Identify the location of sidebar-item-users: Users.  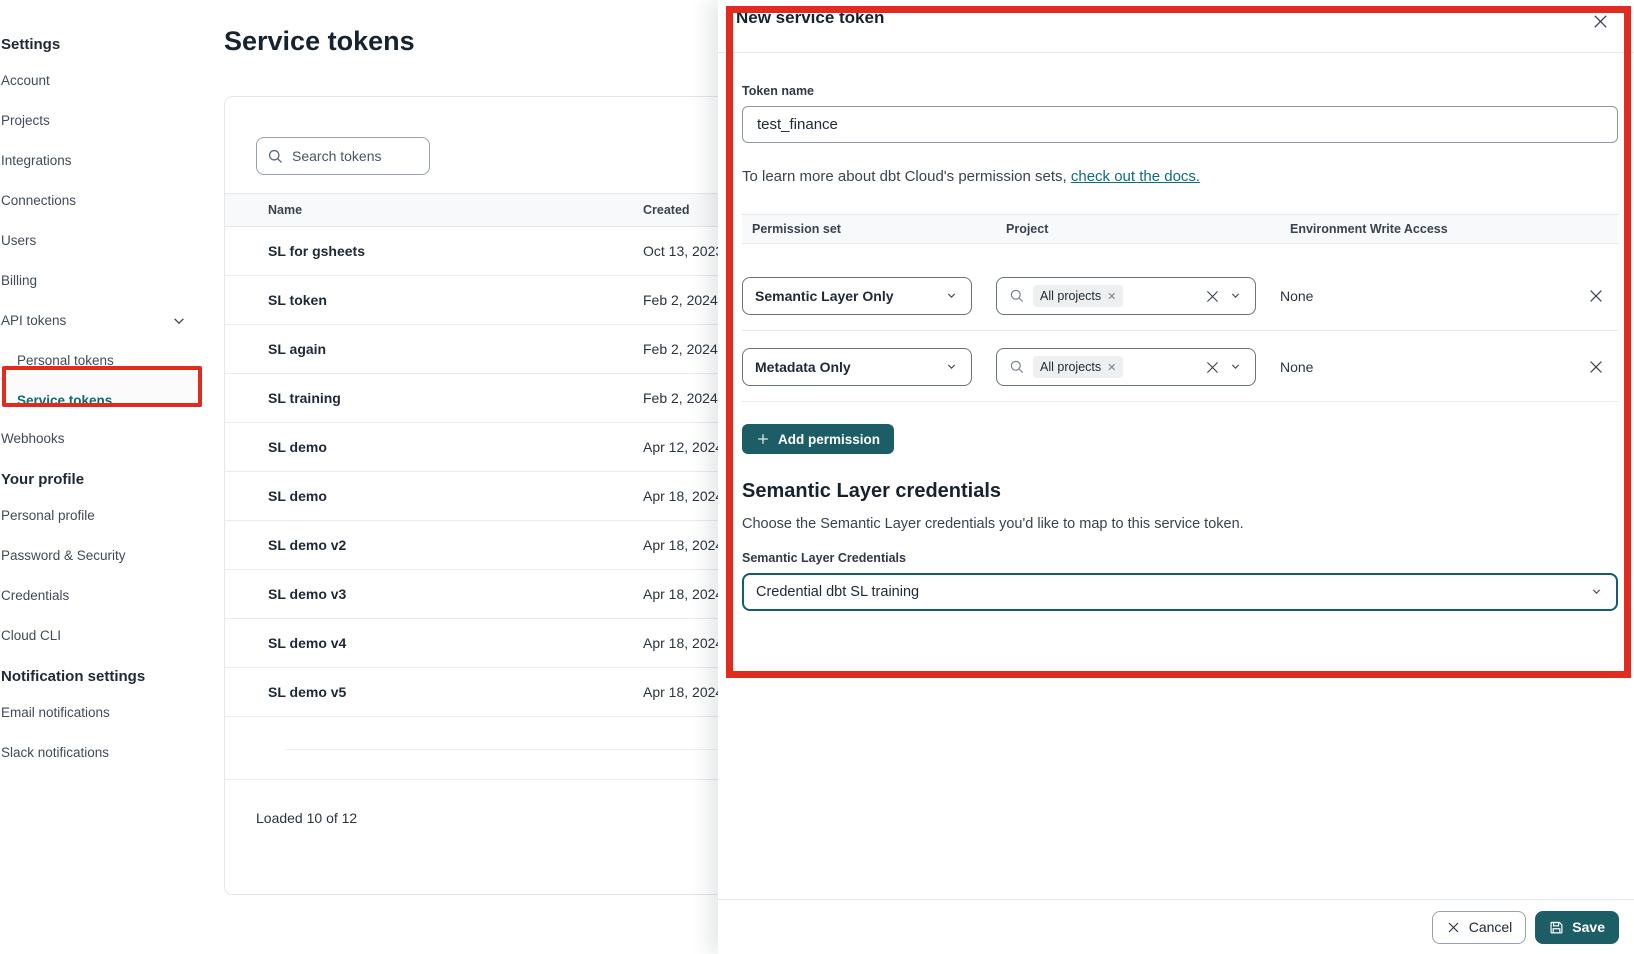
(19, 240).